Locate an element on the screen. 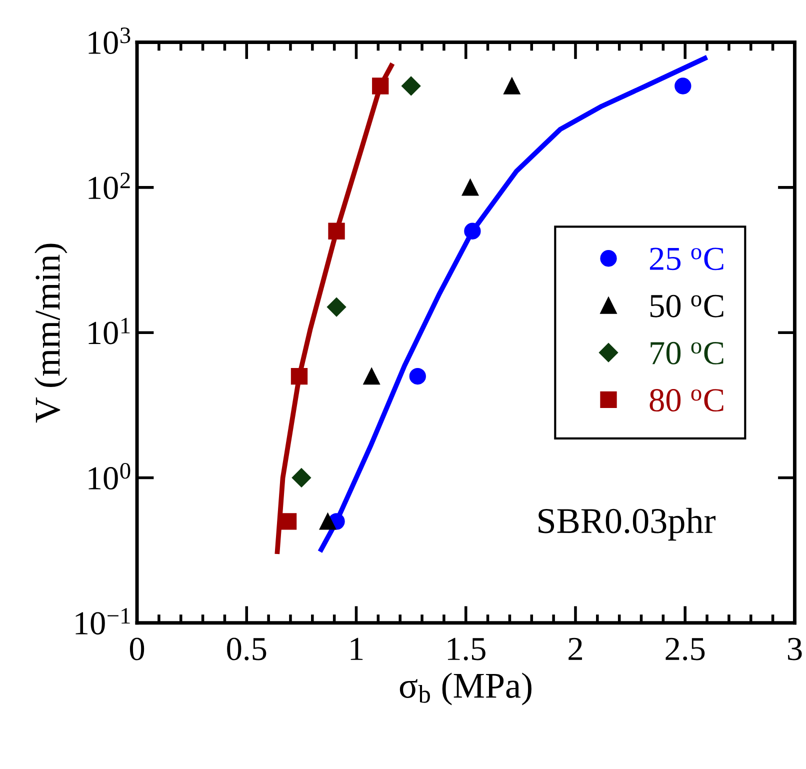 This screenshot has height=769, width=806. line-series is located at coordinates (334, 308).